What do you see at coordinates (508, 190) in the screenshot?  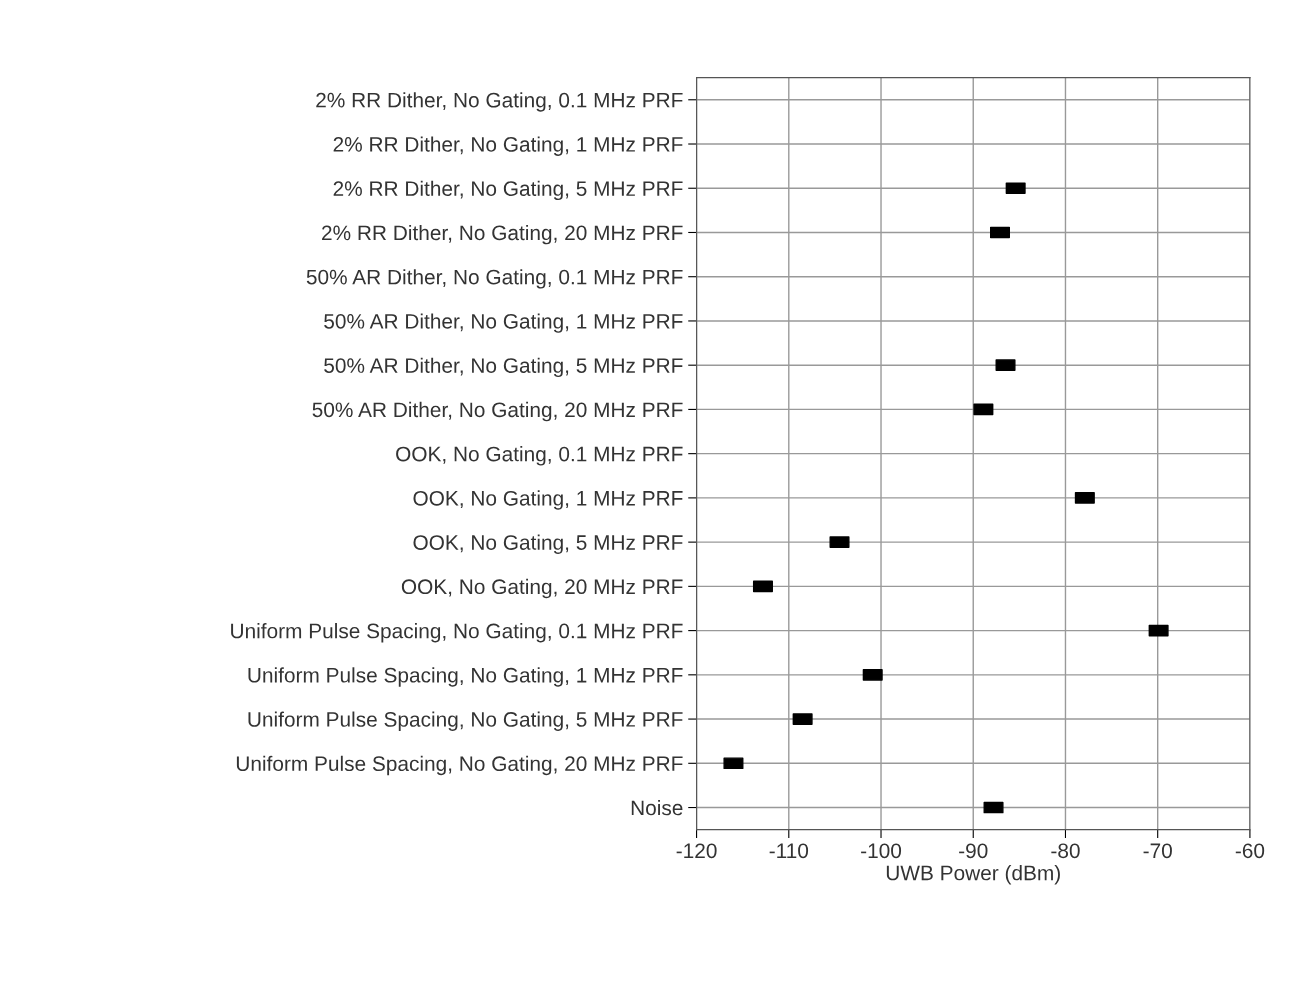 I see `y-tick-label: 2% RR Dither, No Gating, 5 MHz PRF` at bounding box center [508, 190].